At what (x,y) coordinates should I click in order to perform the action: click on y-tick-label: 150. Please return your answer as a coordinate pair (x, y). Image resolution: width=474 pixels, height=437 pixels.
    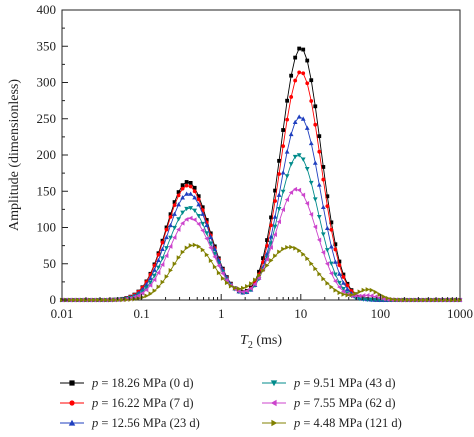
    Looking at the image, I should click on (47, 190).